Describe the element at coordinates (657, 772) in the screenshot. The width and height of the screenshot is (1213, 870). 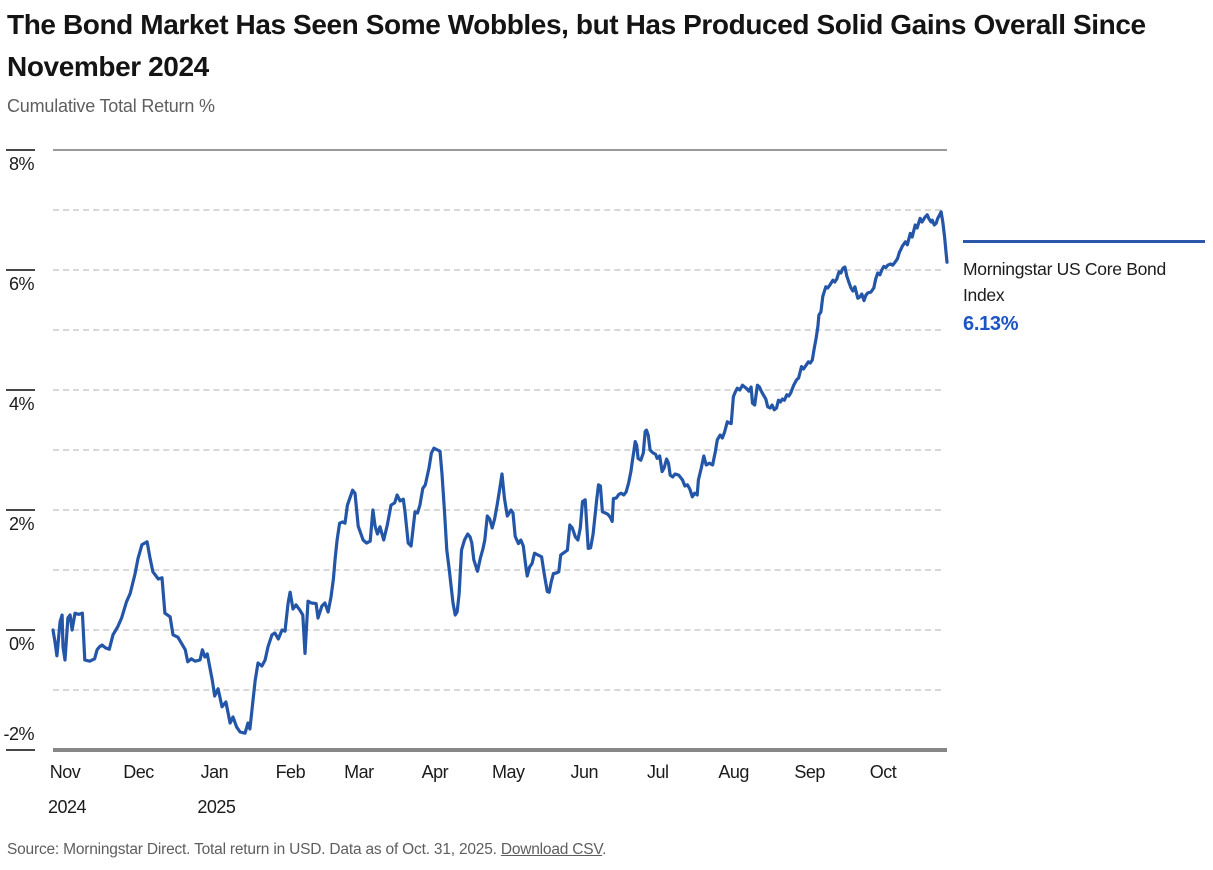
I see `x-axis-label-jul: Jul` at that location.